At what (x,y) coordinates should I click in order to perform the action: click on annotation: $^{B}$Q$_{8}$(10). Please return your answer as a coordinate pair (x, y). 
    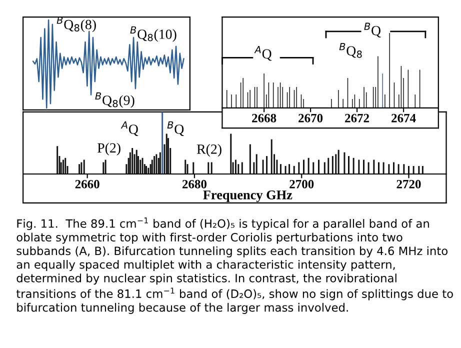
    Looking at the image, I should click on (153, 34).